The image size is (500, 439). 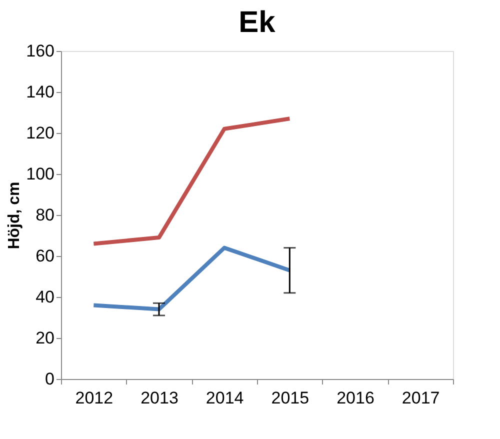 I want to click on y-tick-label: 20, so click(x=45, y=338).